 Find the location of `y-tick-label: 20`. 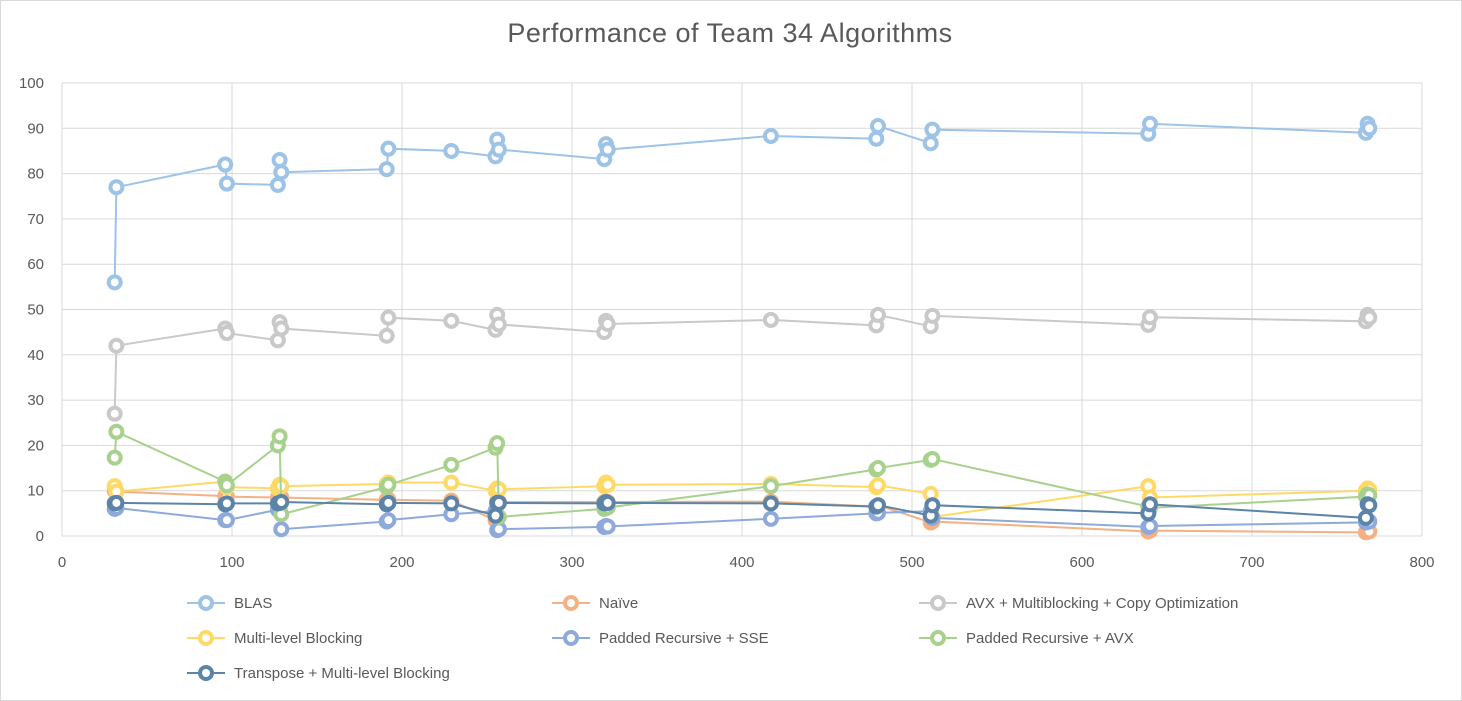

y-tick-label: 20 is located at coordinates (35, 445).